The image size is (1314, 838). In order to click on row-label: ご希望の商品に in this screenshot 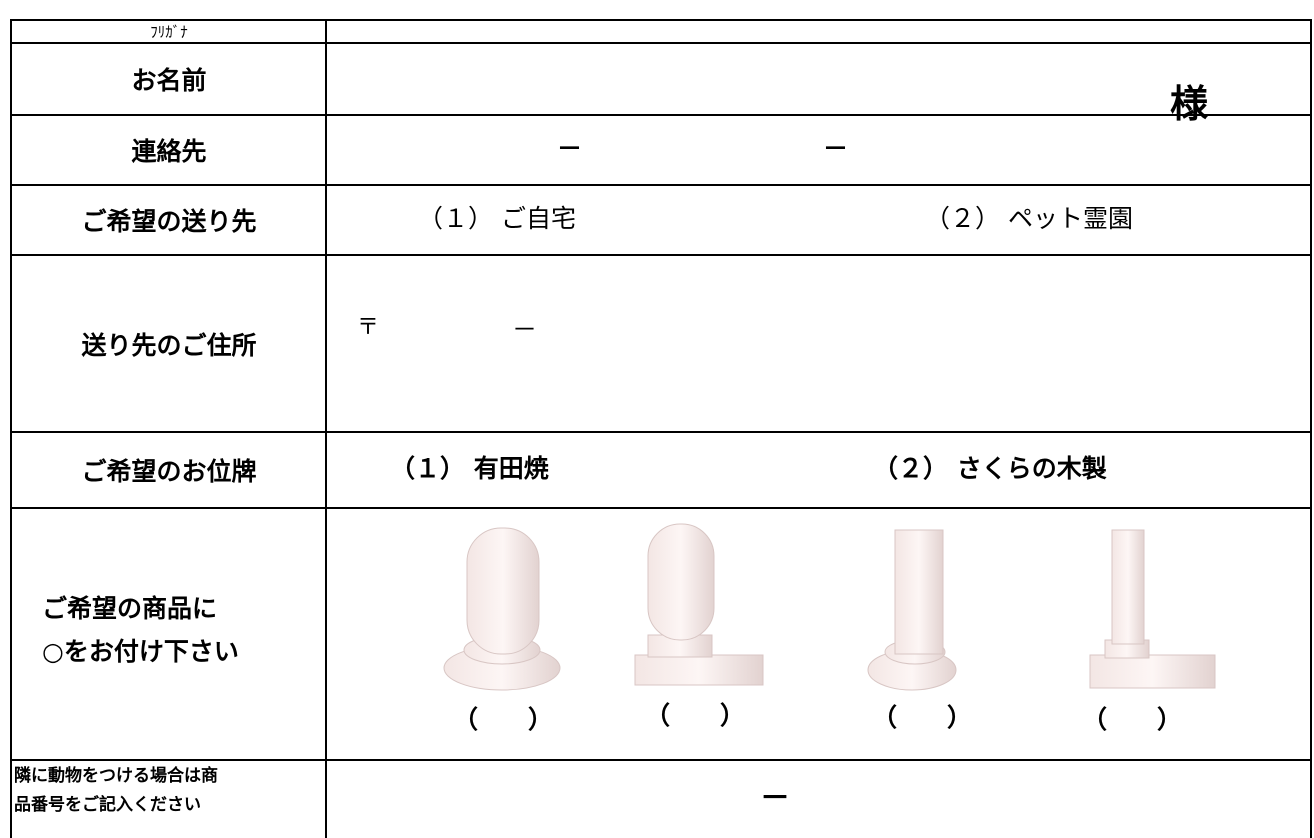, I will do `click(130, 608)`.